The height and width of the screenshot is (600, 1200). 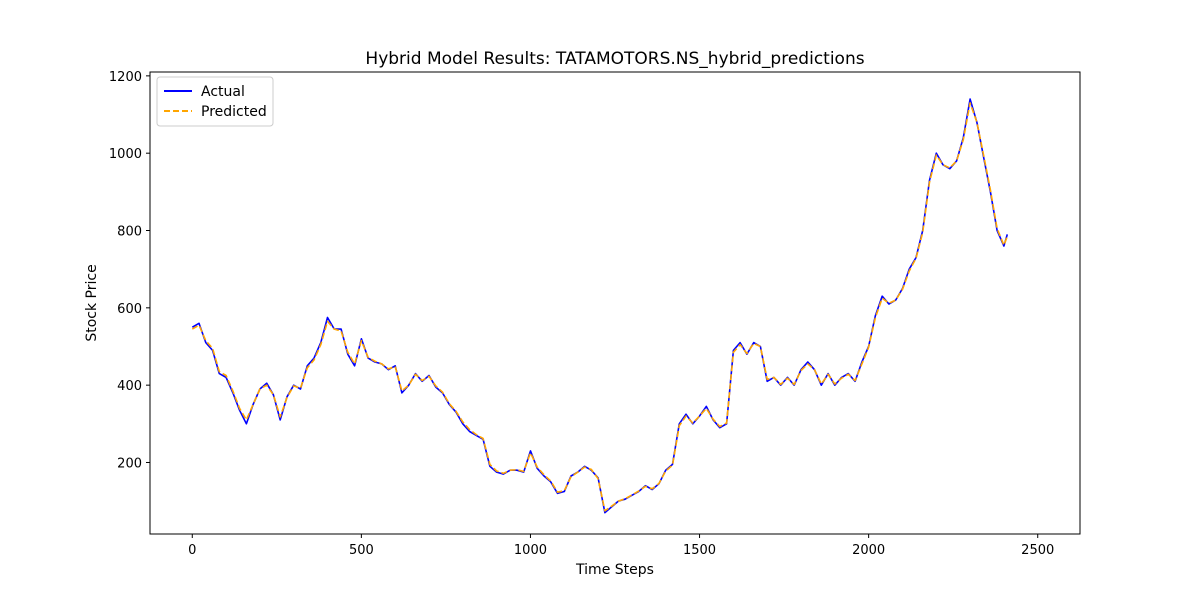 What do you see at coordinates (129, 232) in the screenshot?
I see `y-tick-label: 800` at bounding box center [129, 232].